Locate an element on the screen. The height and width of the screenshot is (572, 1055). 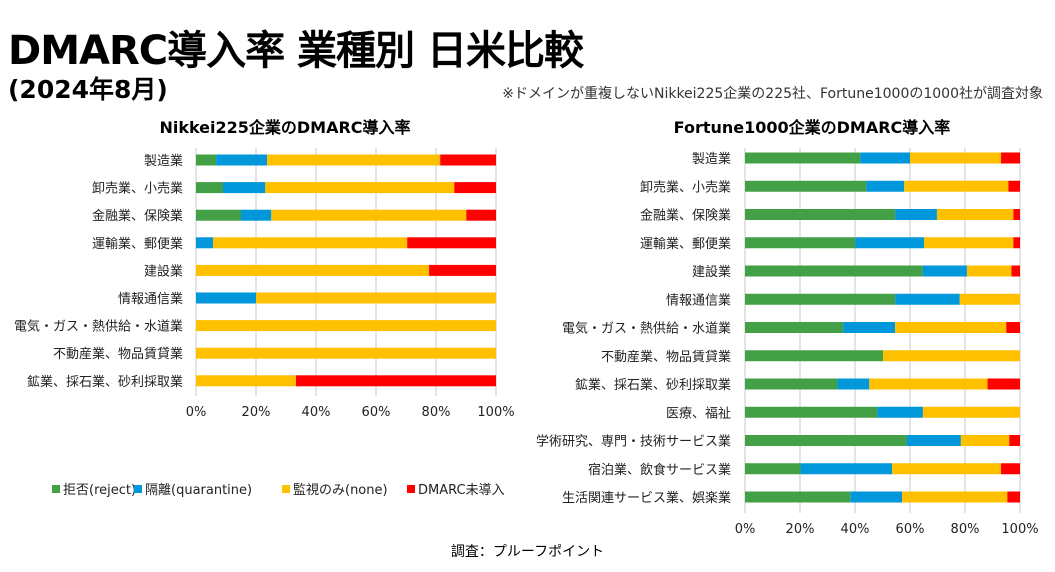
source-credit: 調査：プルーフポイント is located at coordinates (527, 552).